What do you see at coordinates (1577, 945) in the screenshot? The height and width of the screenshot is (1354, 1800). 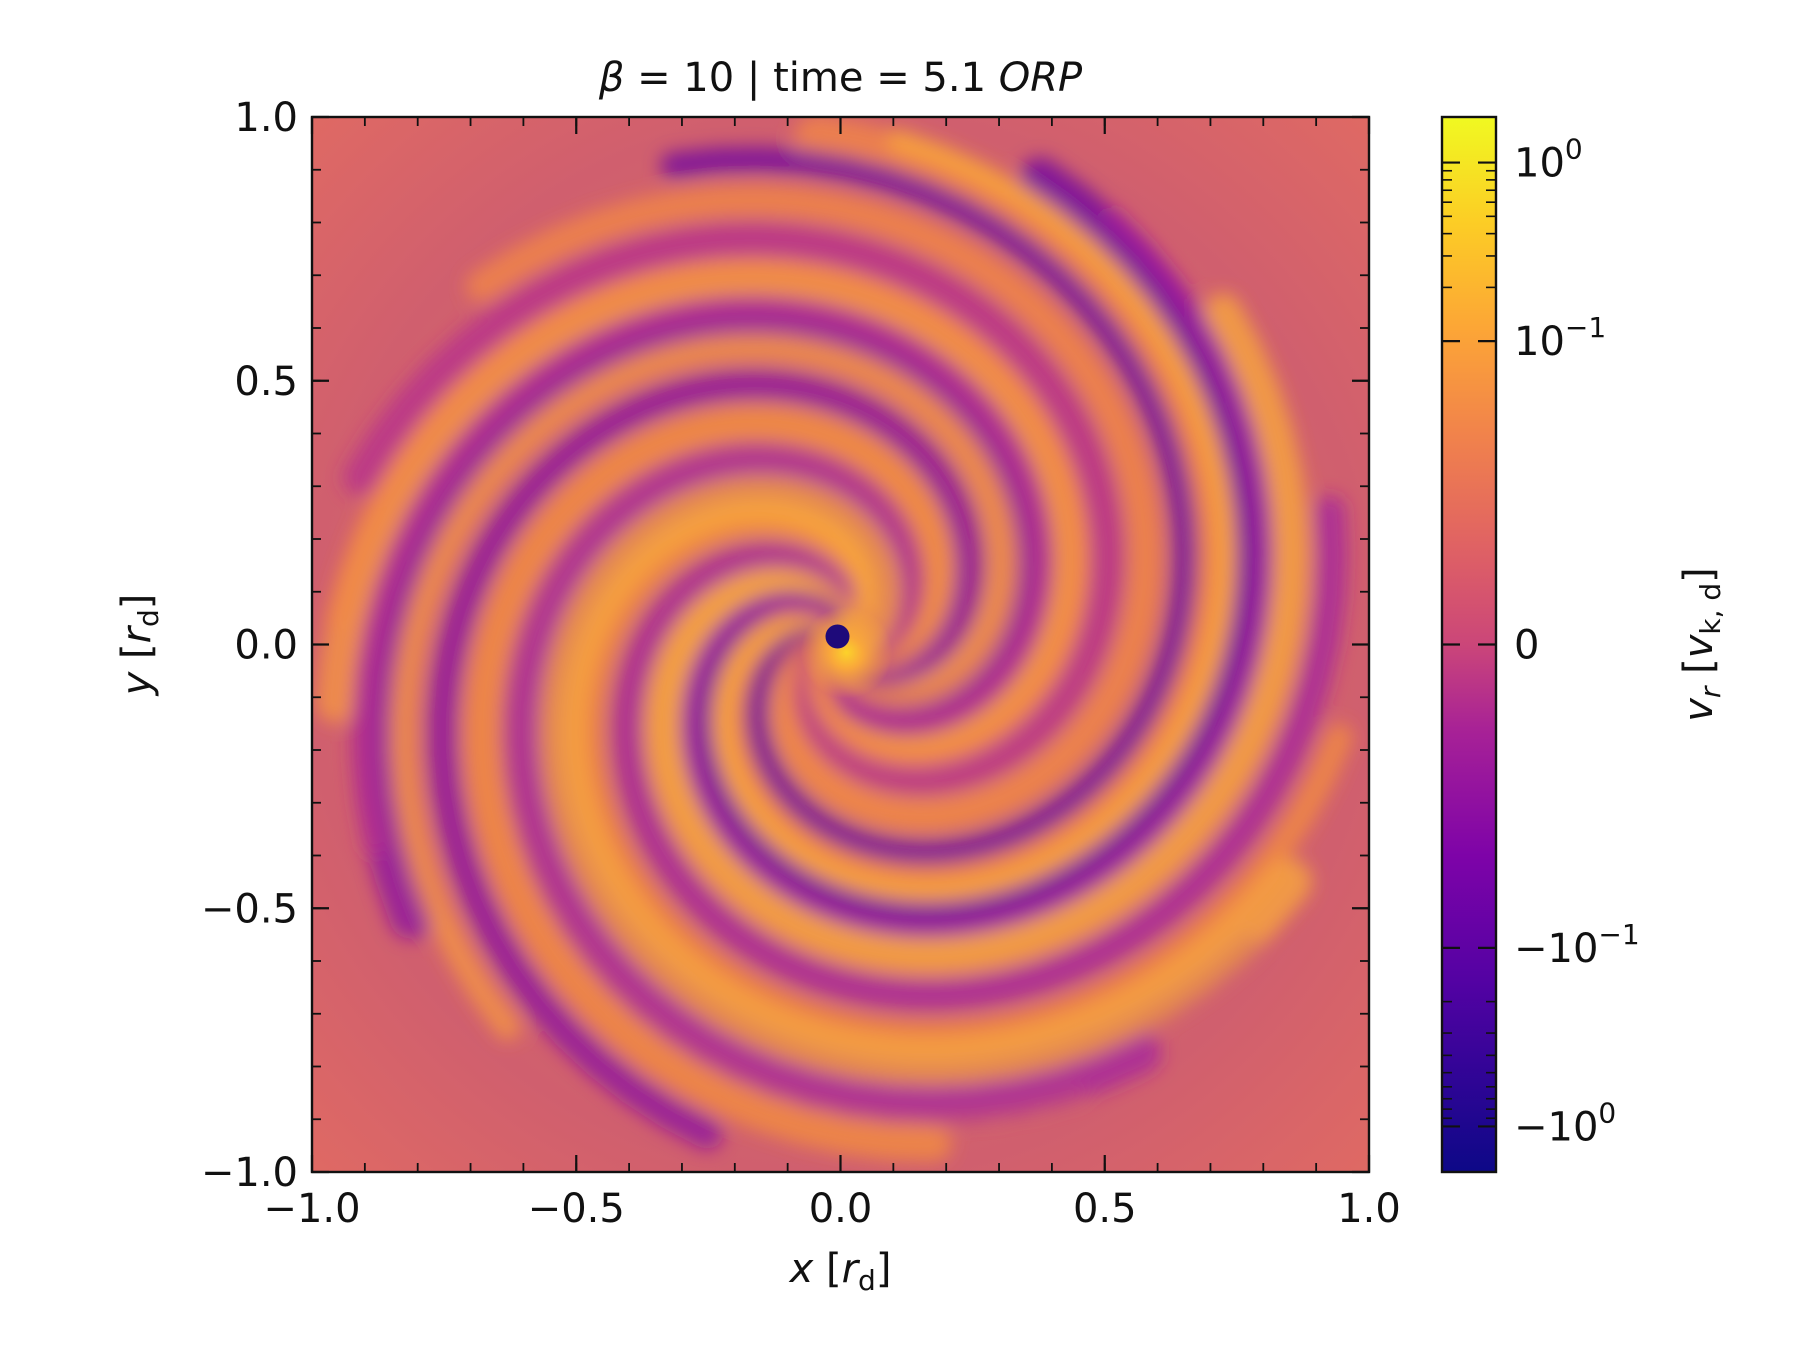 I see `cbar-tick-label: −10−1` at bounding box center [1577, 945].